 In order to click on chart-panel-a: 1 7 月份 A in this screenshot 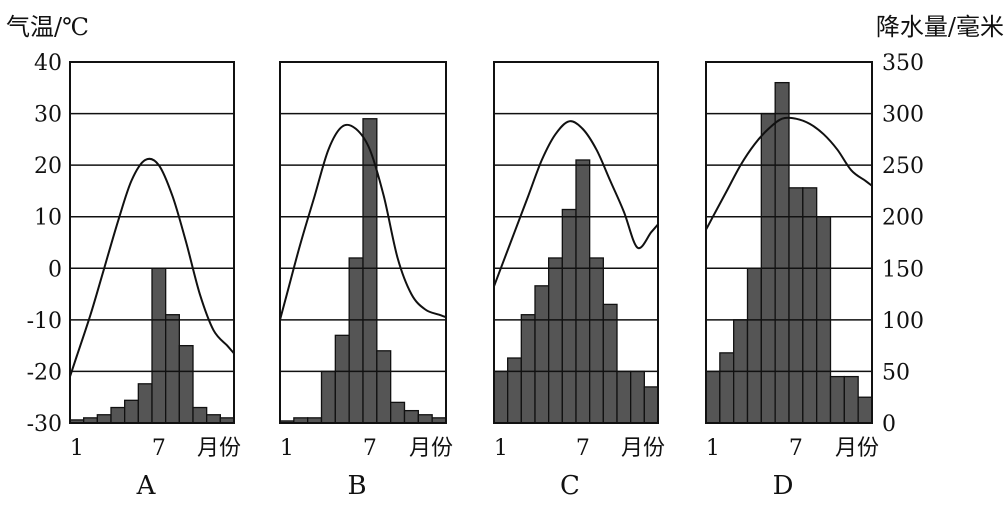, I will do `click(155, 281)`.